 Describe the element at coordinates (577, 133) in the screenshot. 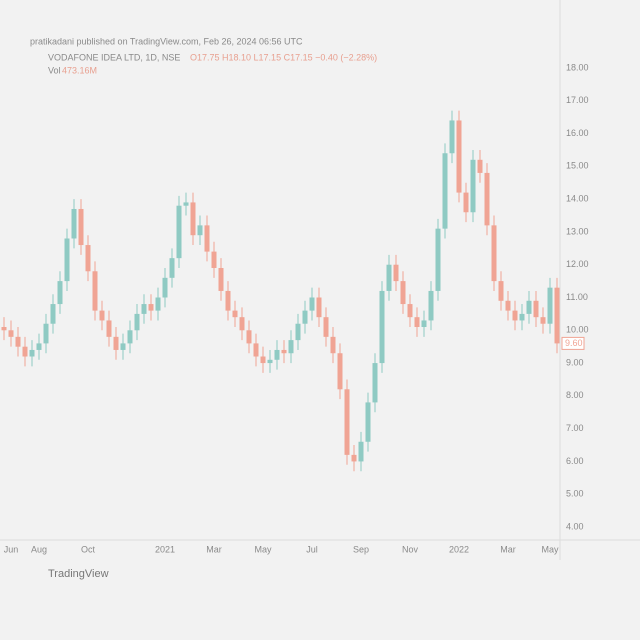

I see `y-tick-label: 16.00` at that location.